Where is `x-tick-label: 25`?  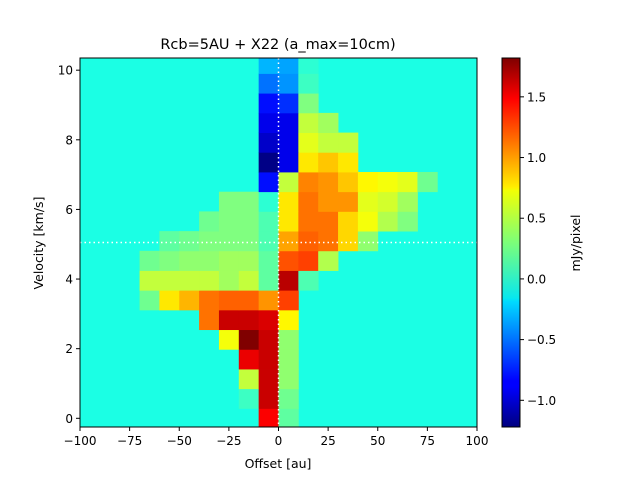 x-tick-label: 25 is located at coordinates (327, 441).